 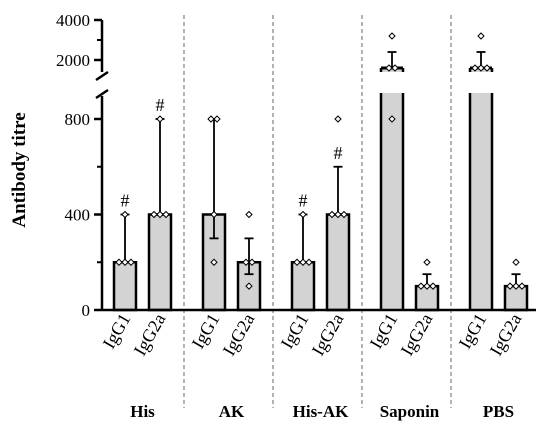 I want to click on y-tick-label: 400, so click(x=78, y=215).